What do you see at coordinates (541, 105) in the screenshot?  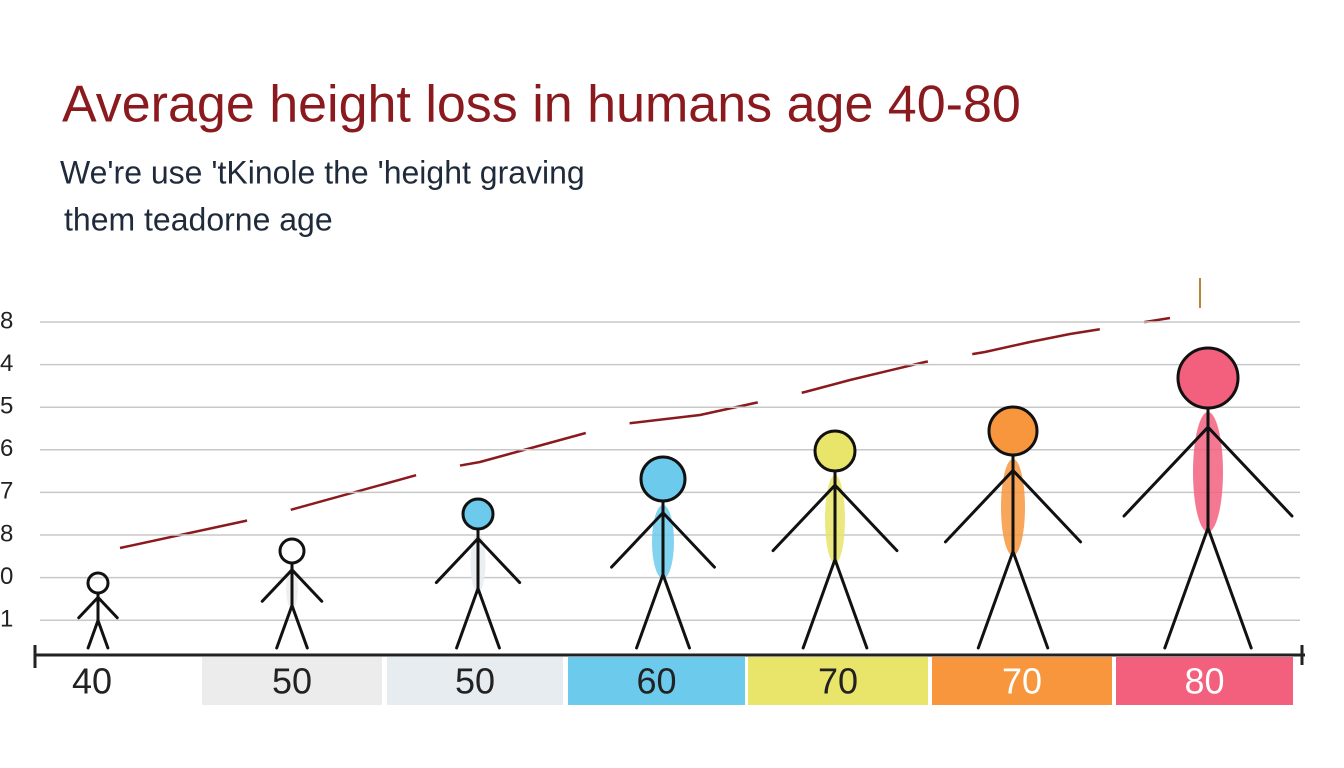 I see `title: Average height loss in humans age 40-80` at bounding box center [541, 105].